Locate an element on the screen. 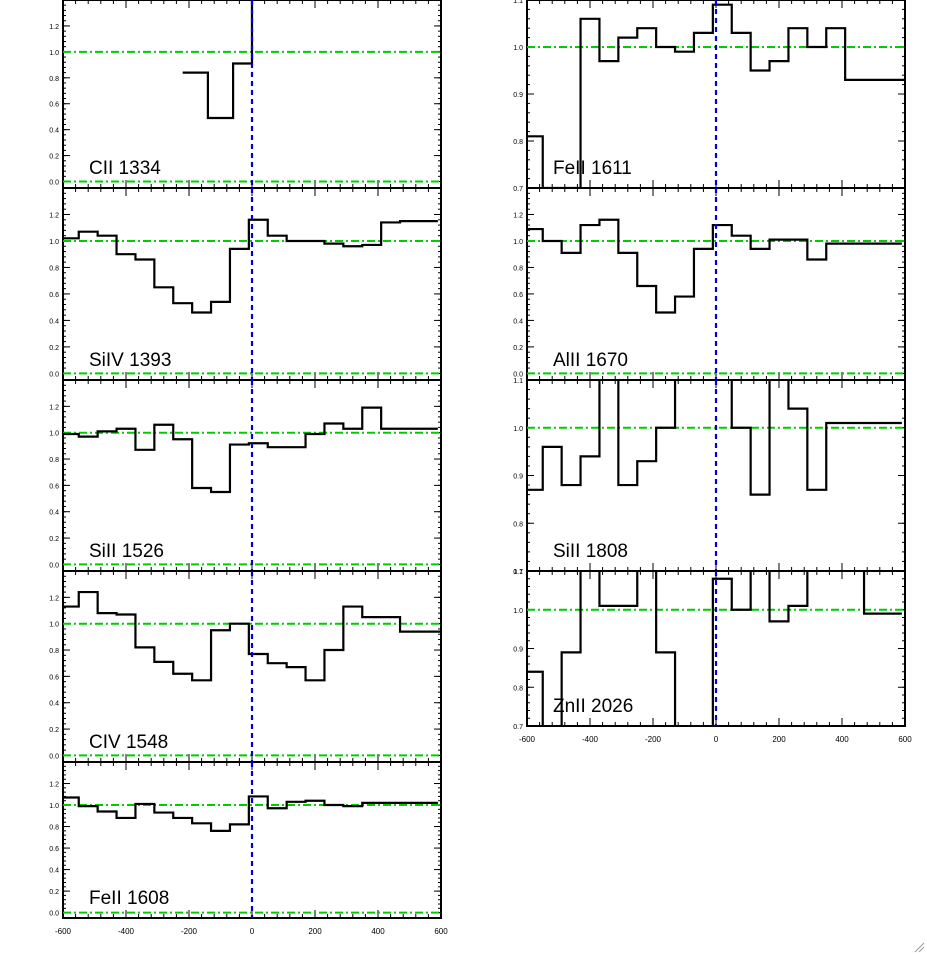 The height and width of the screenshot is (955, 927). ion-label: CII 1334 is located at coordinates (125, 168).